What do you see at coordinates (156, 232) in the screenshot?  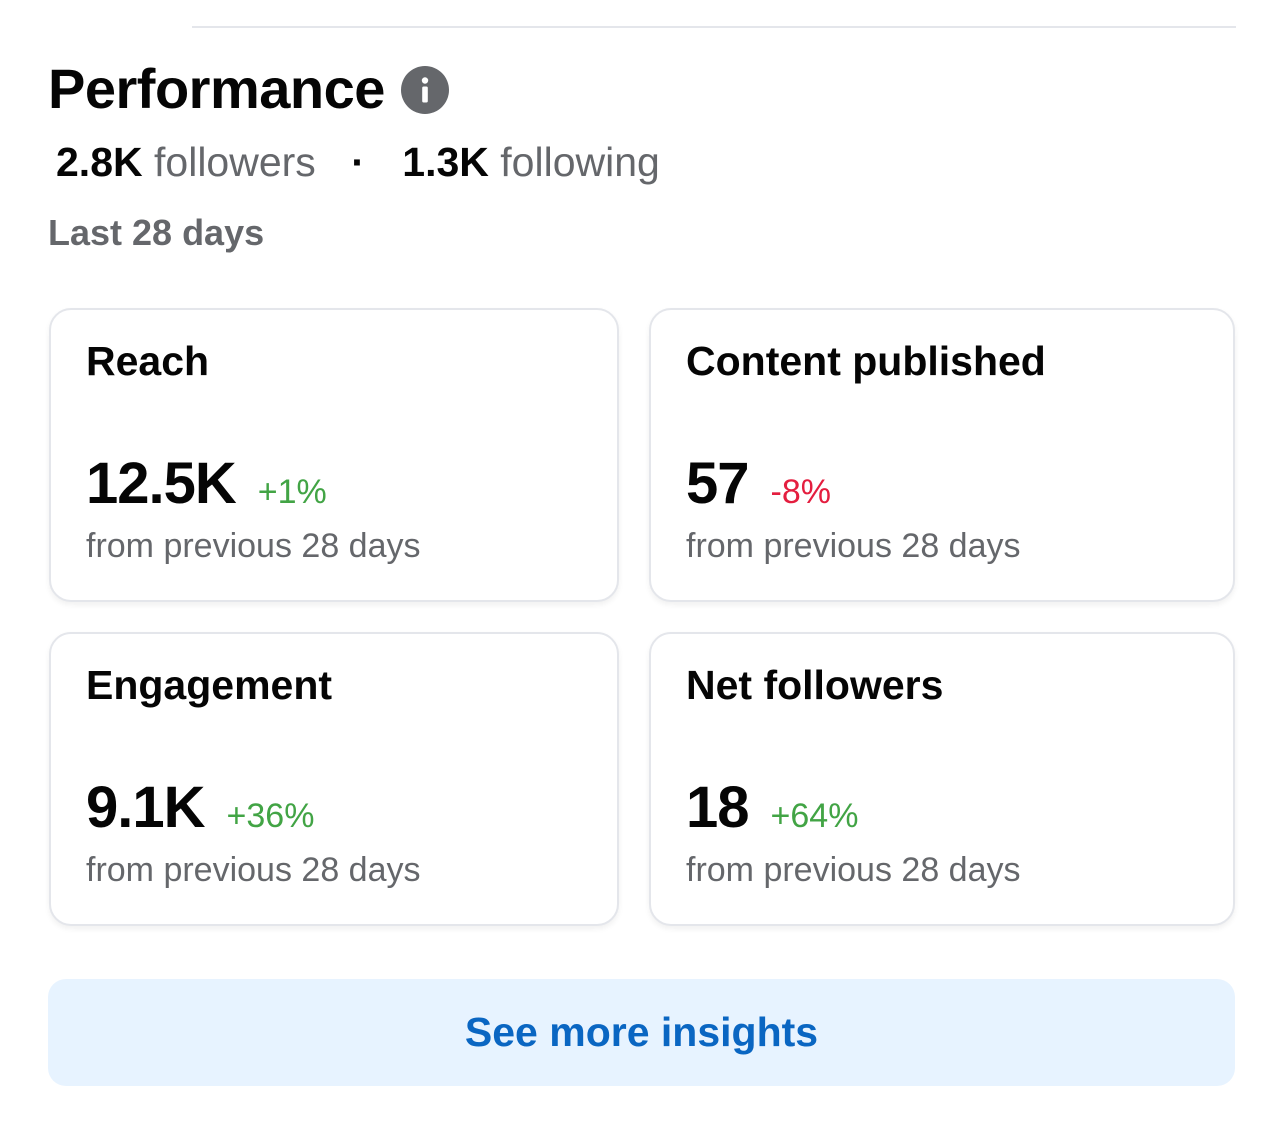 I see `period-label: Last 28 days` at bounding box center [156, 232].